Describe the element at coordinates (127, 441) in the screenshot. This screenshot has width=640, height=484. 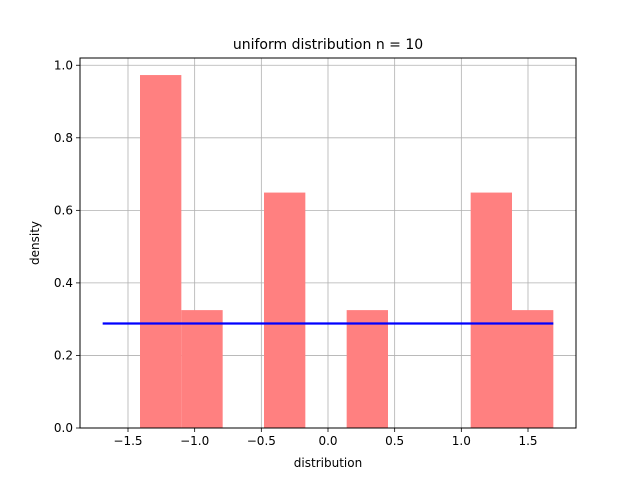
I see `x-tick-label: −1.5` at that location.